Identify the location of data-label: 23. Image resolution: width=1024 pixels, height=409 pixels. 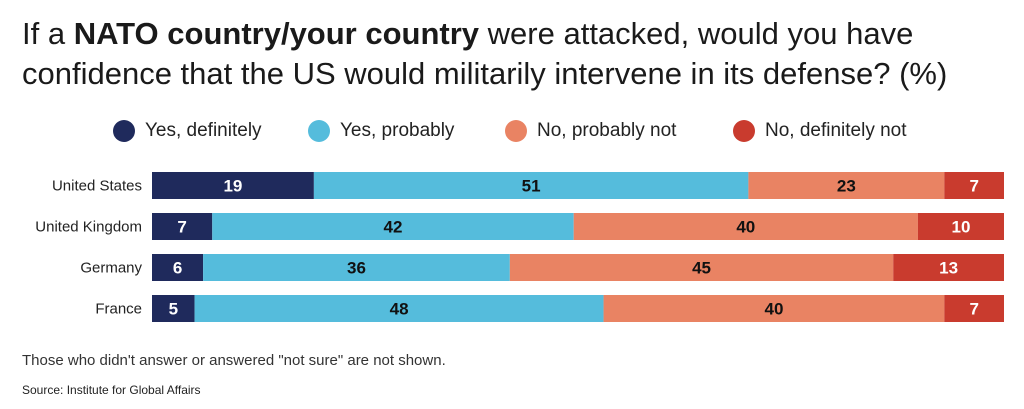
(846, 186).